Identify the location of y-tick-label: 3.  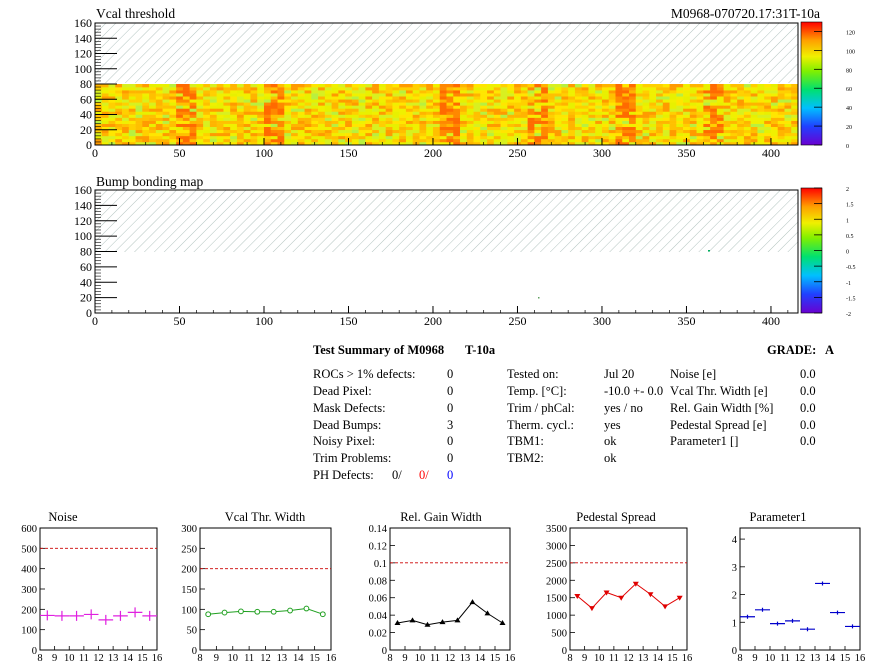
(734, 568).